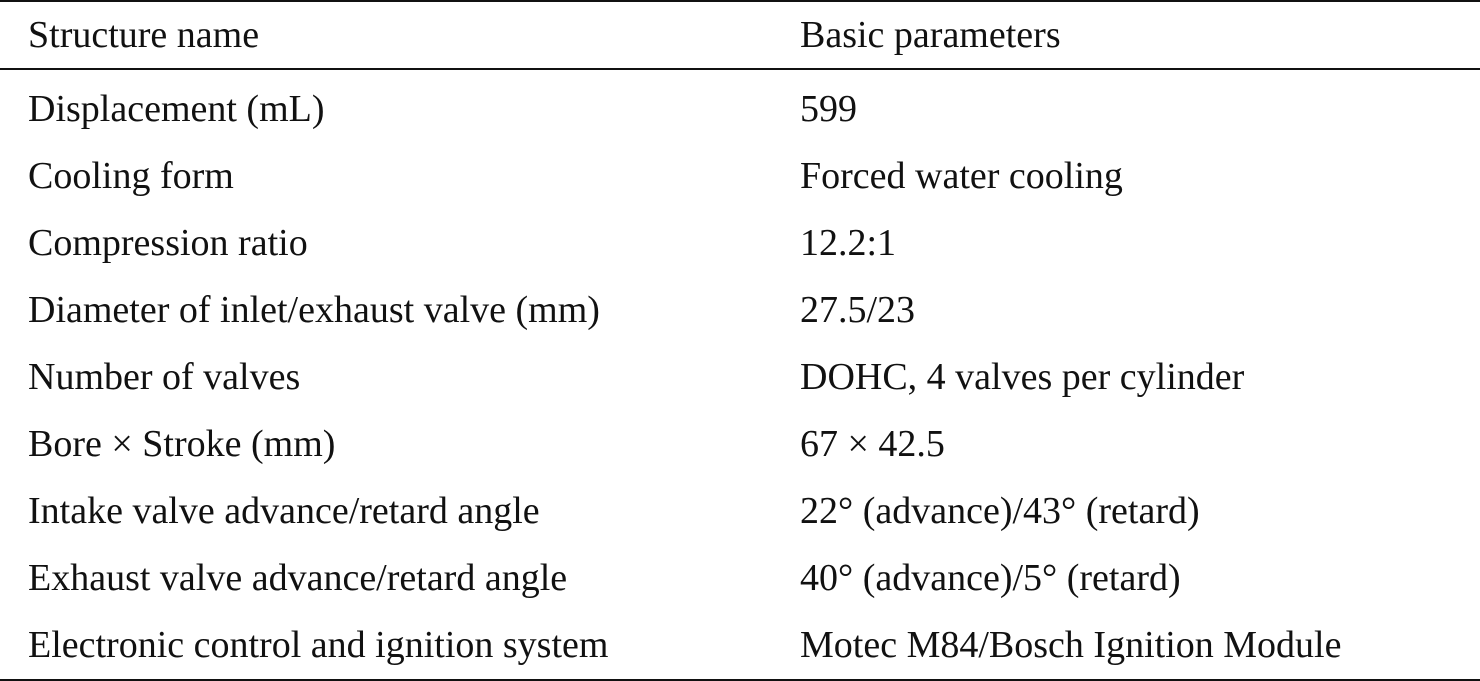  Describe the element at coordinates (164, 377) in the screenshot. I see `row-structure-name: Number of valves` at that location.